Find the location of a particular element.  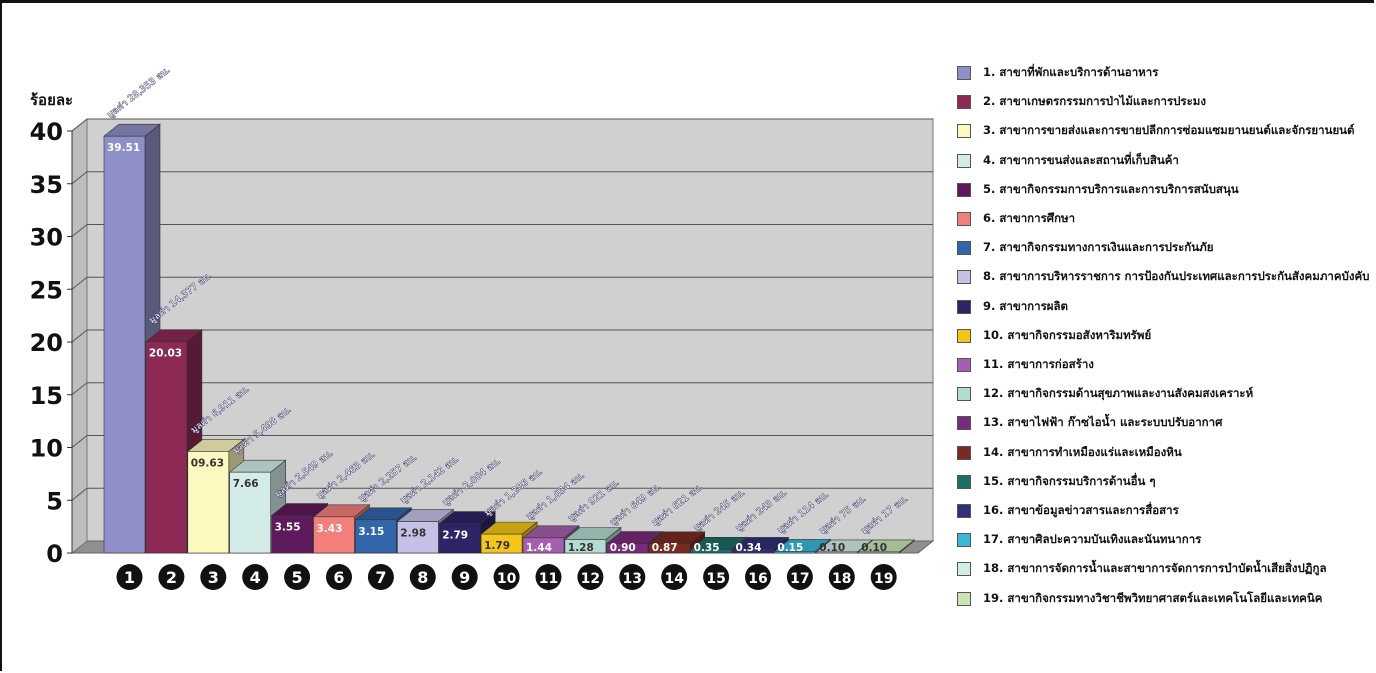

y-tick-label: 10 is located at coordinates (46, 449).